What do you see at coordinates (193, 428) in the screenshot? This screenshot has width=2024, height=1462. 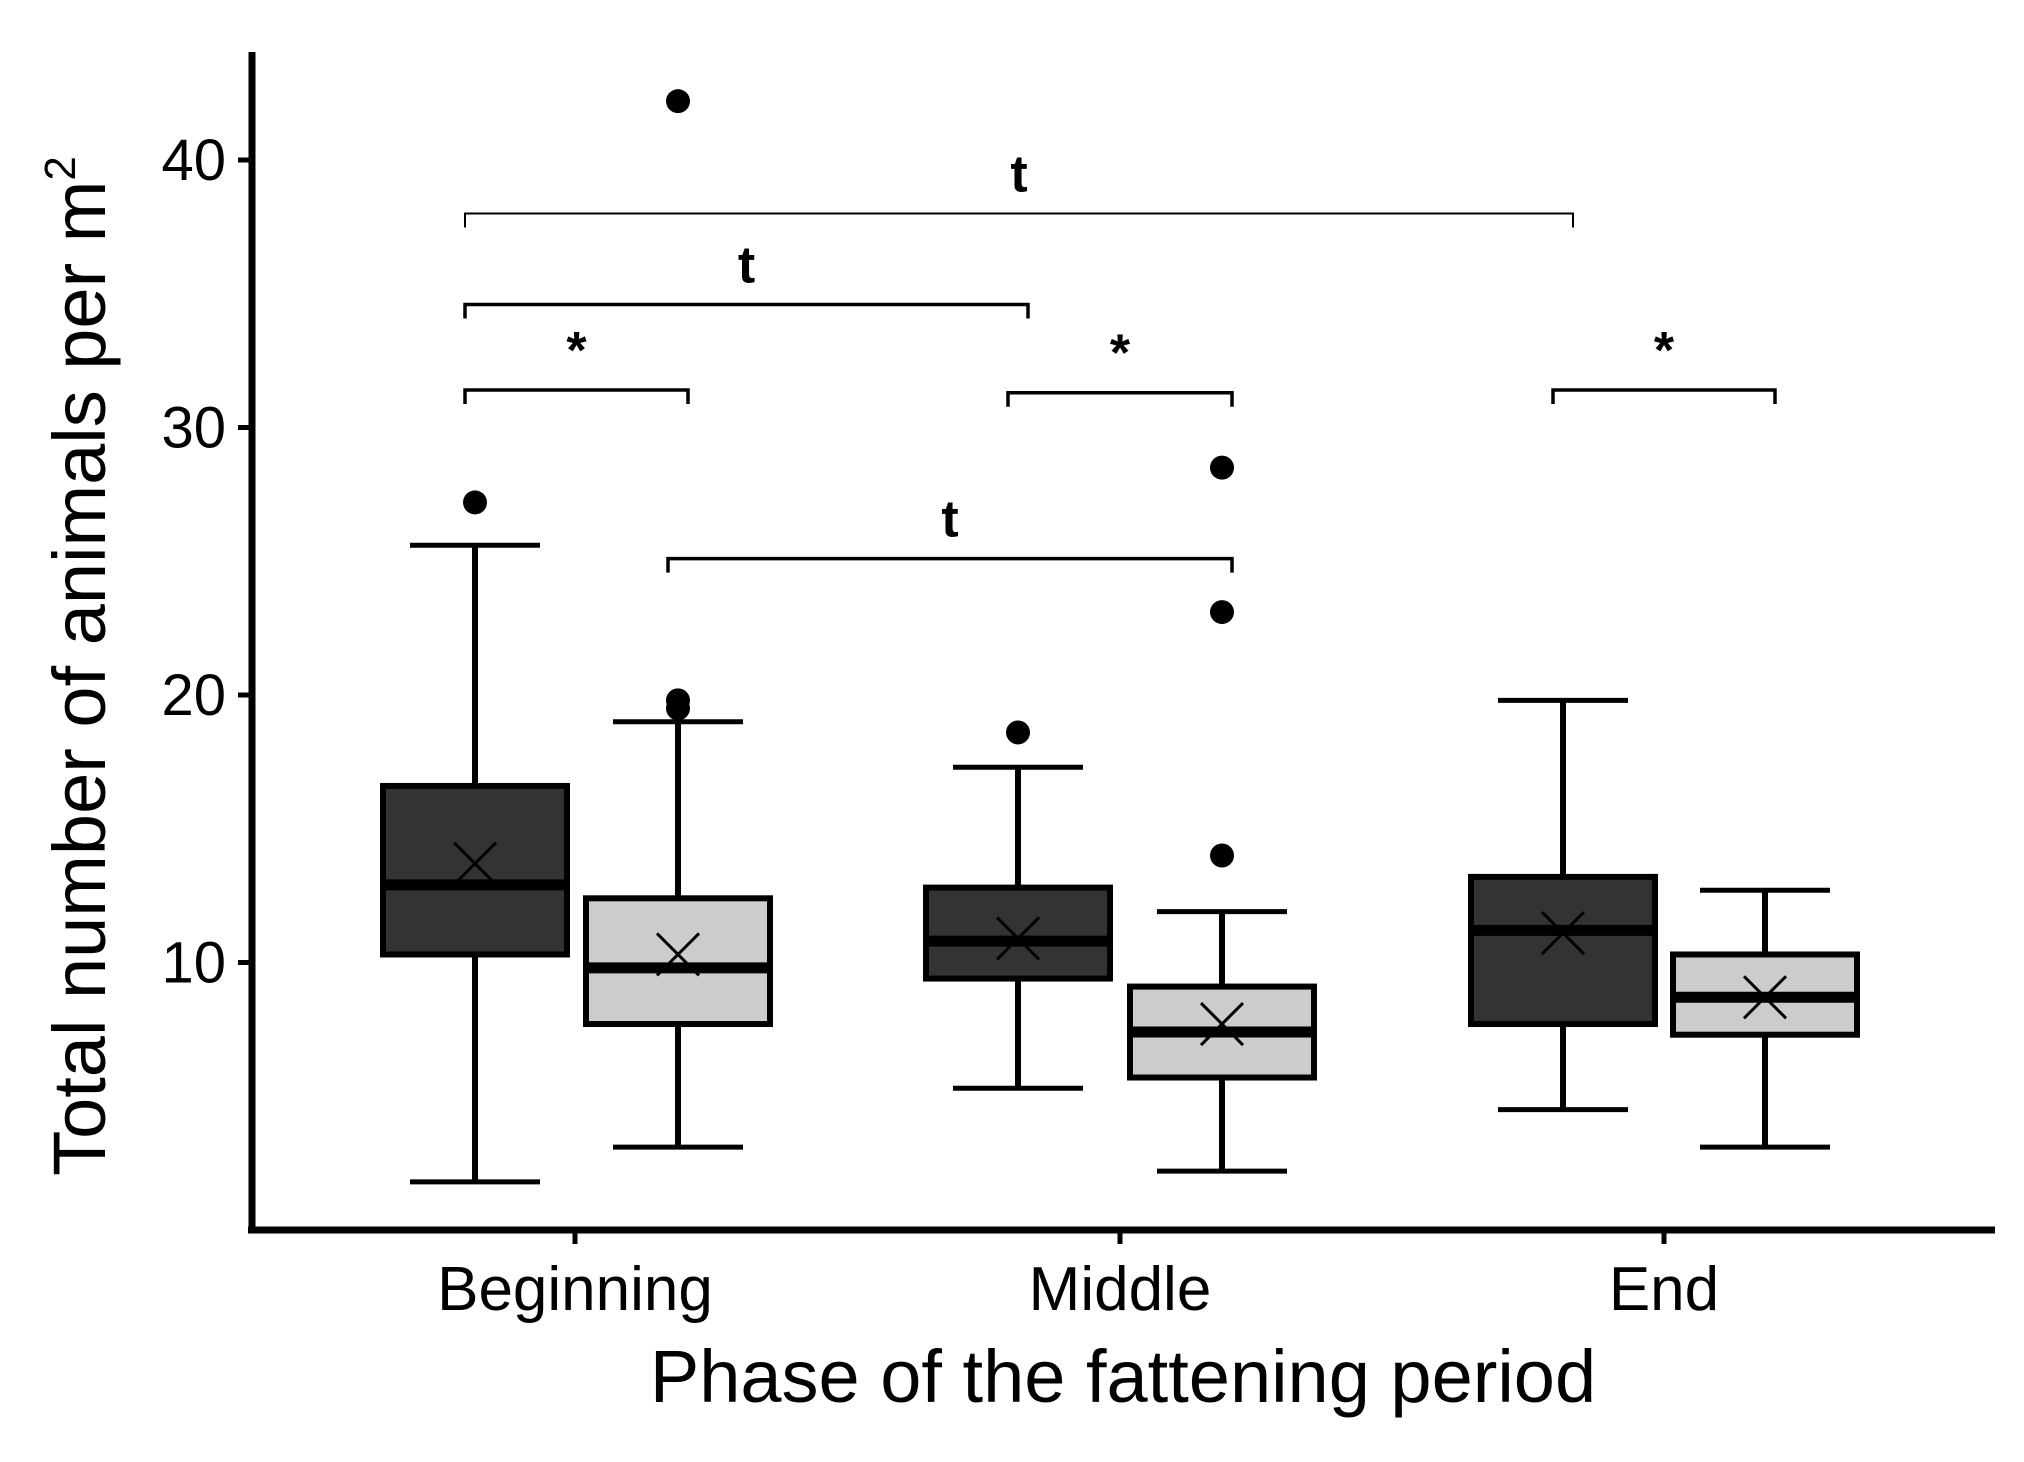 I see `y-tick-label: 30` at bounding box center [193, 428].